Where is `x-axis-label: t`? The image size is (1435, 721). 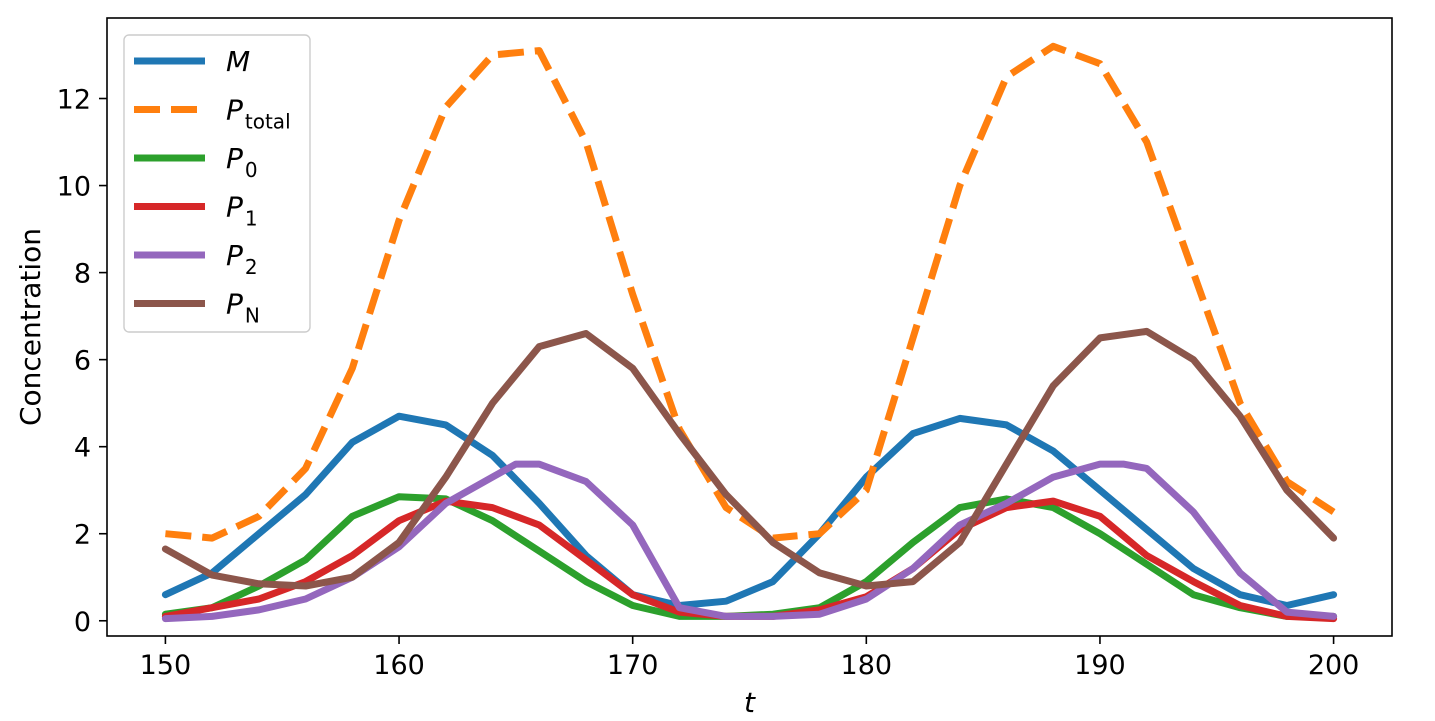 x-axis-label: t is located at coordinates (750, 702).